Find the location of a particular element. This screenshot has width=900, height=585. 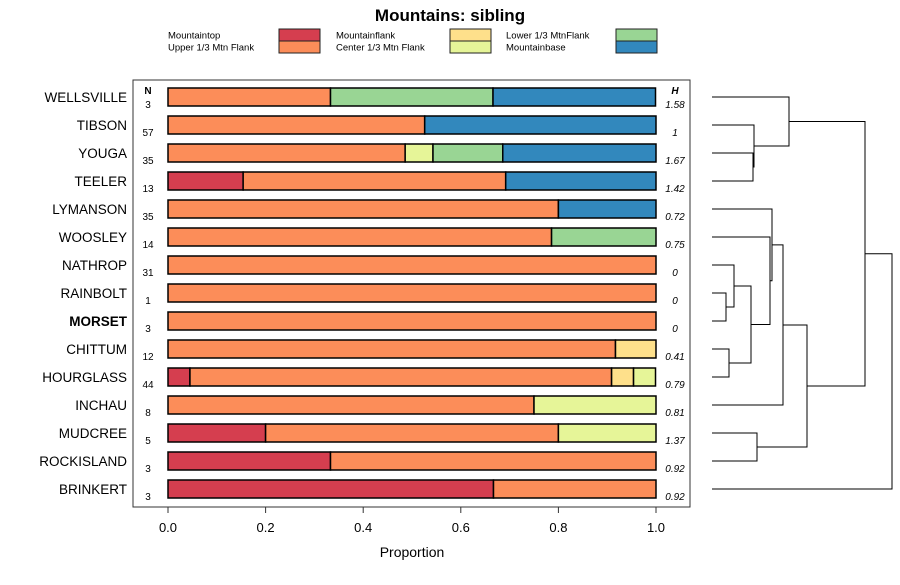

chart-title: Mountains: sibling is located at coordinates (450, 15).